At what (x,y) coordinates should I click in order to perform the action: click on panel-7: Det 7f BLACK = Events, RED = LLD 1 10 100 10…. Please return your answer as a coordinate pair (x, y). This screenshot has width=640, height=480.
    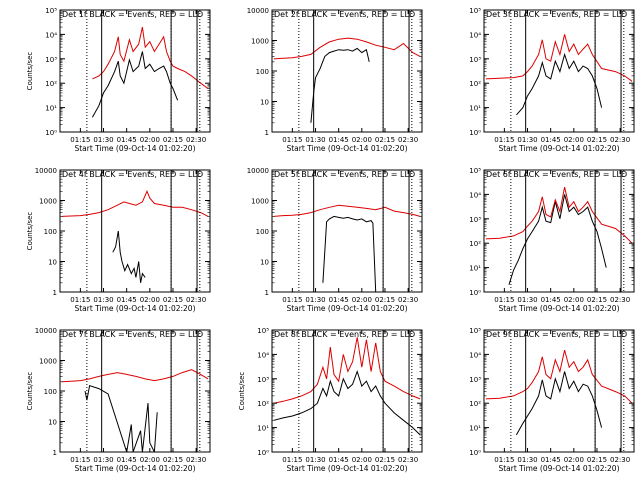
    Looking at the image, I should click on (118, 400).